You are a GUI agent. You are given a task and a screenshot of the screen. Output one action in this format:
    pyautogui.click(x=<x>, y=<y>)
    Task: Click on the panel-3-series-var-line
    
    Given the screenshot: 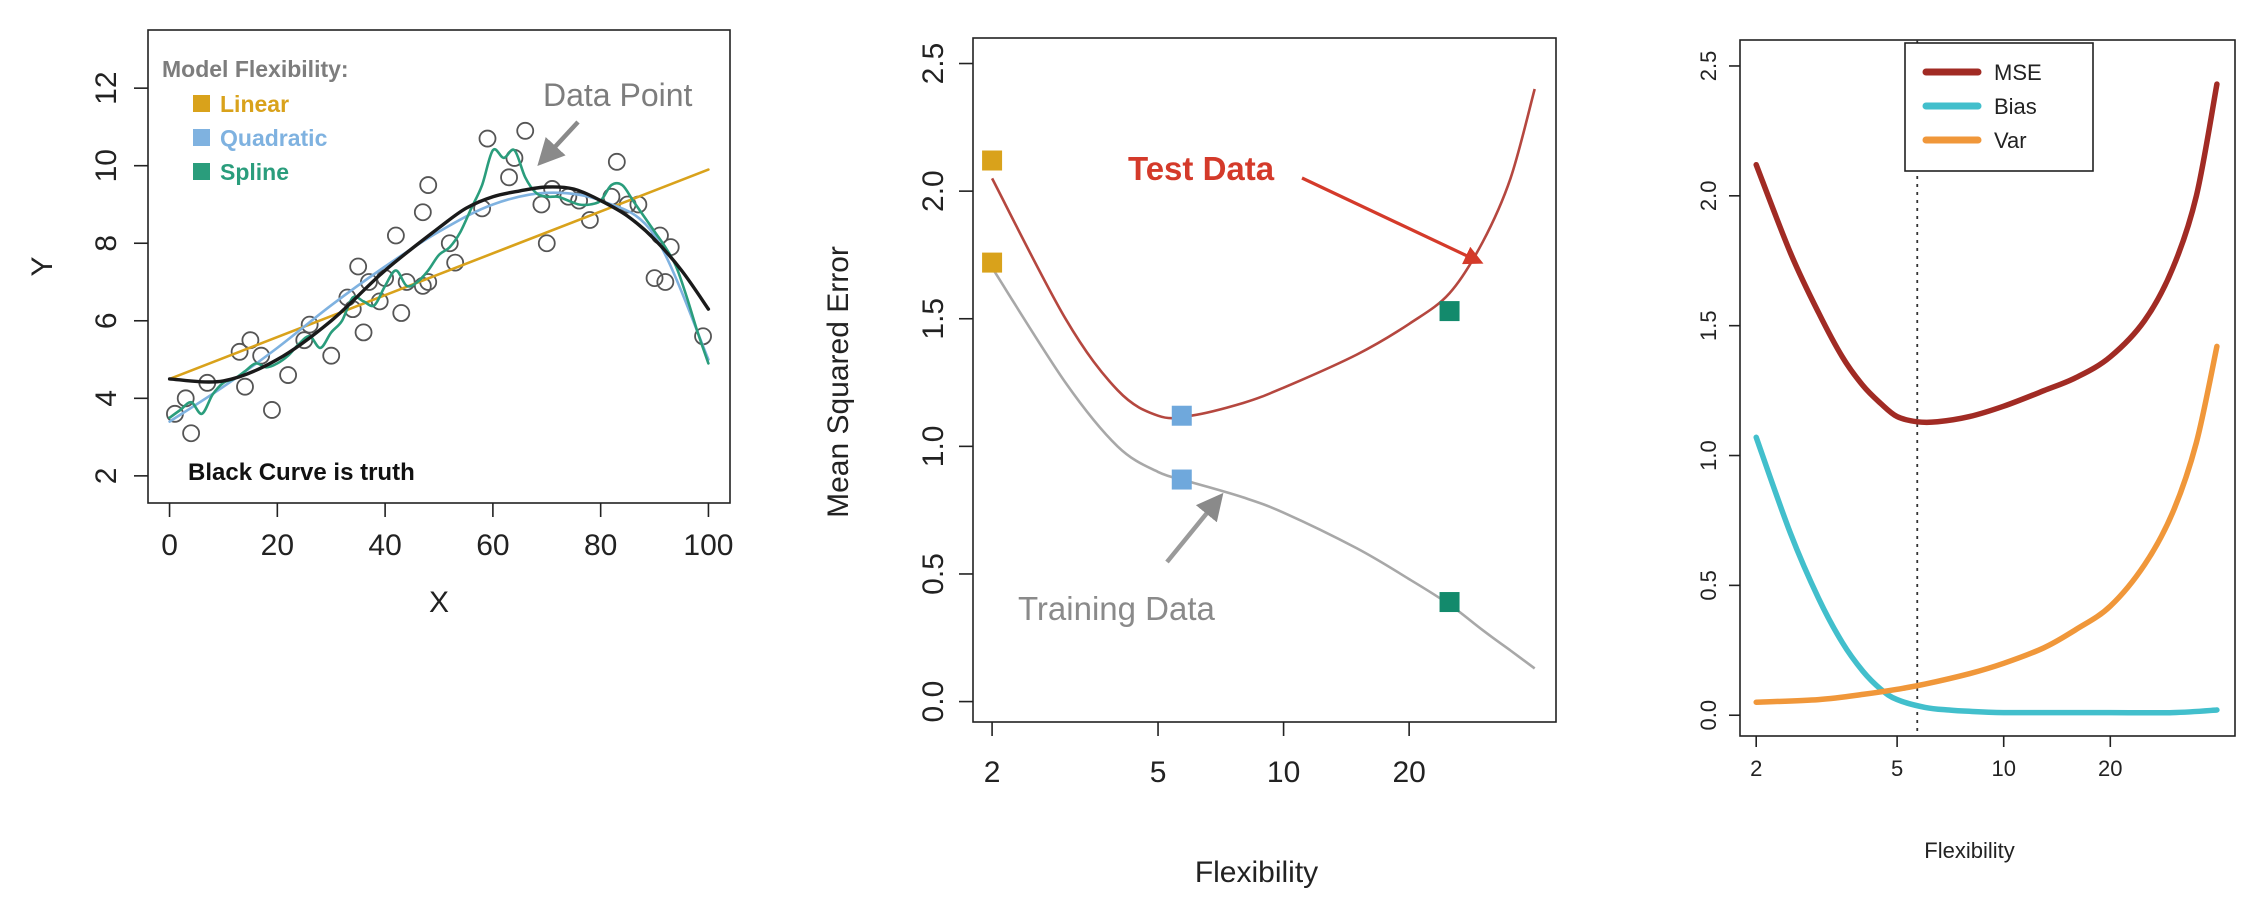 What is the action you would take?
    pyautogui.click(x=1986, y=524)
    